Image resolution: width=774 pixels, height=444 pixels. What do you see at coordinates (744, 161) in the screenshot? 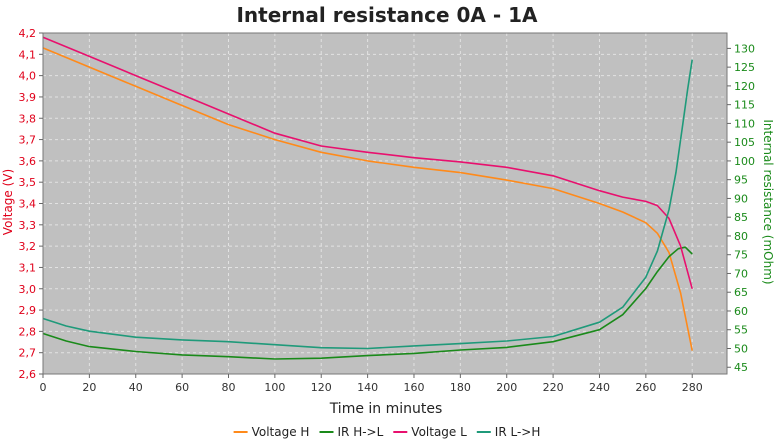
I see `right-tick-label: 100` at bounding box center [744, 161].